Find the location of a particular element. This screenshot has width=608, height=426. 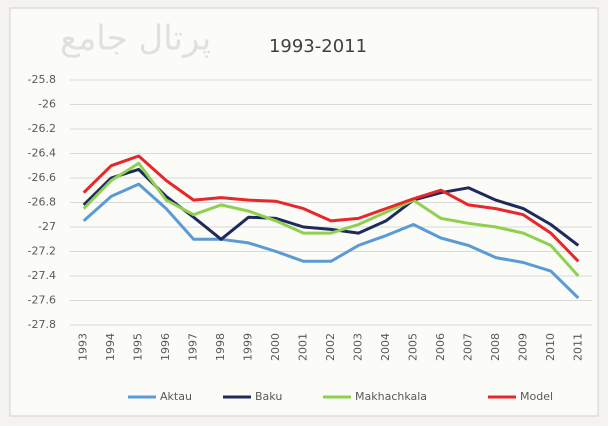

y-tick-label: -26.6 is located at coordinates (42, 177).